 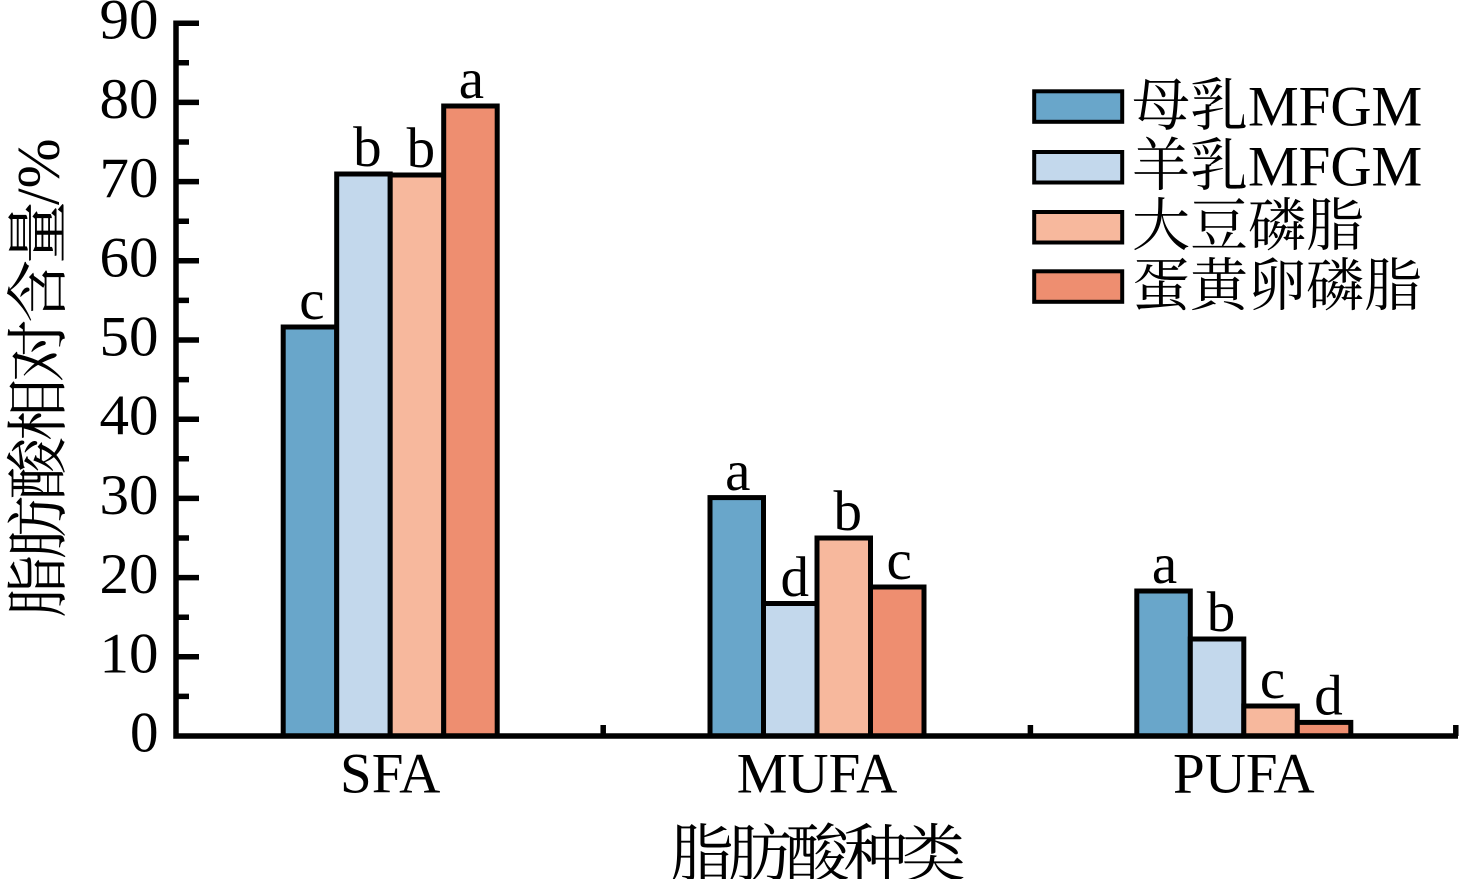 What do you see at coordinates (129, 653) in the screenshot?
I see `svg-text: 10` at bounding box center [129, 653].